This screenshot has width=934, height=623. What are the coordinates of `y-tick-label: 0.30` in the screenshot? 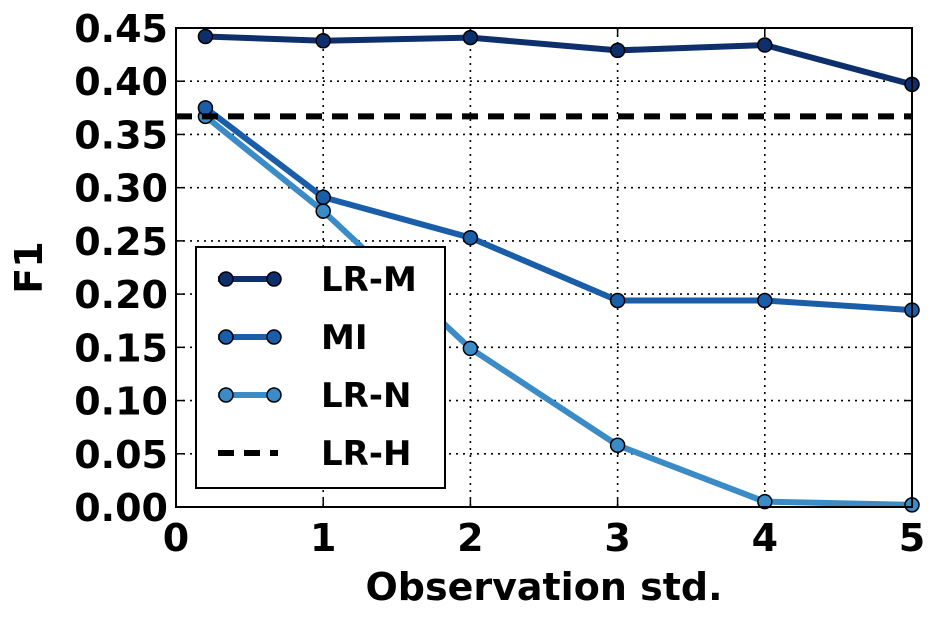 It's located at (121, 189).